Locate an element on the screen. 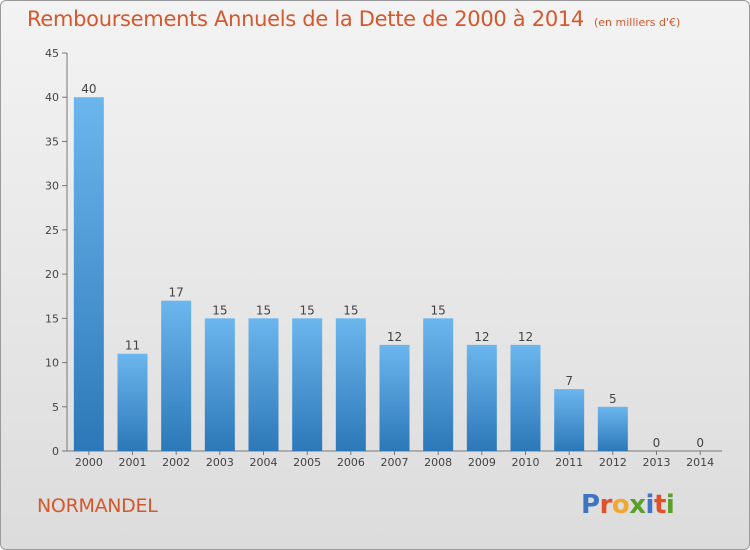 The width and height of the screenshot is (750, 550). y-tick-label: 20 is located at coordinates (52, 274).